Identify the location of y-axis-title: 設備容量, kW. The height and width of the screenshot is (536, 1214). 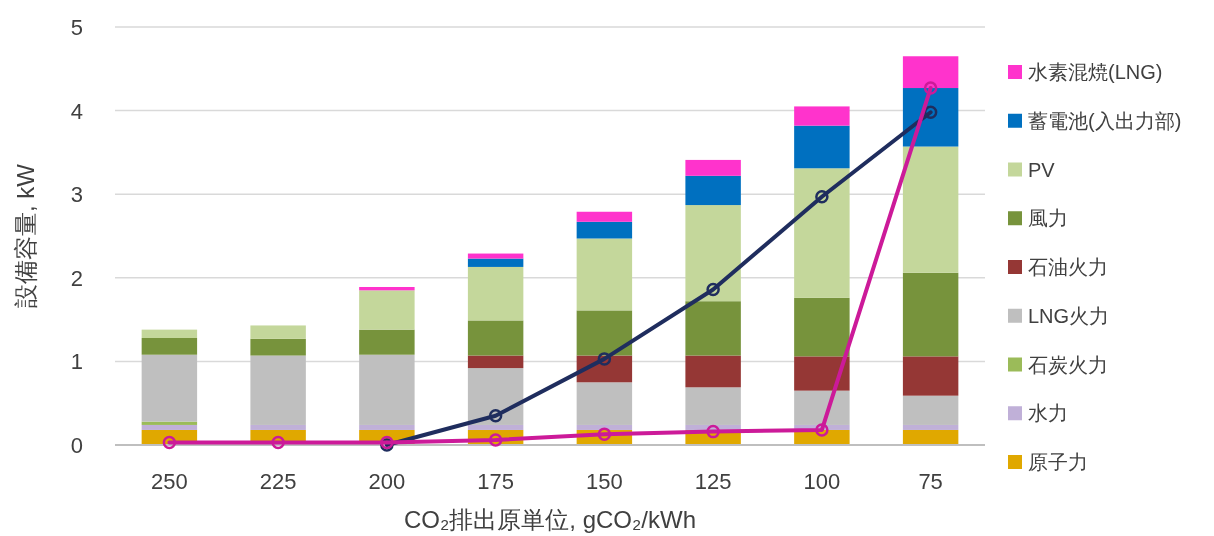
(25, 235).